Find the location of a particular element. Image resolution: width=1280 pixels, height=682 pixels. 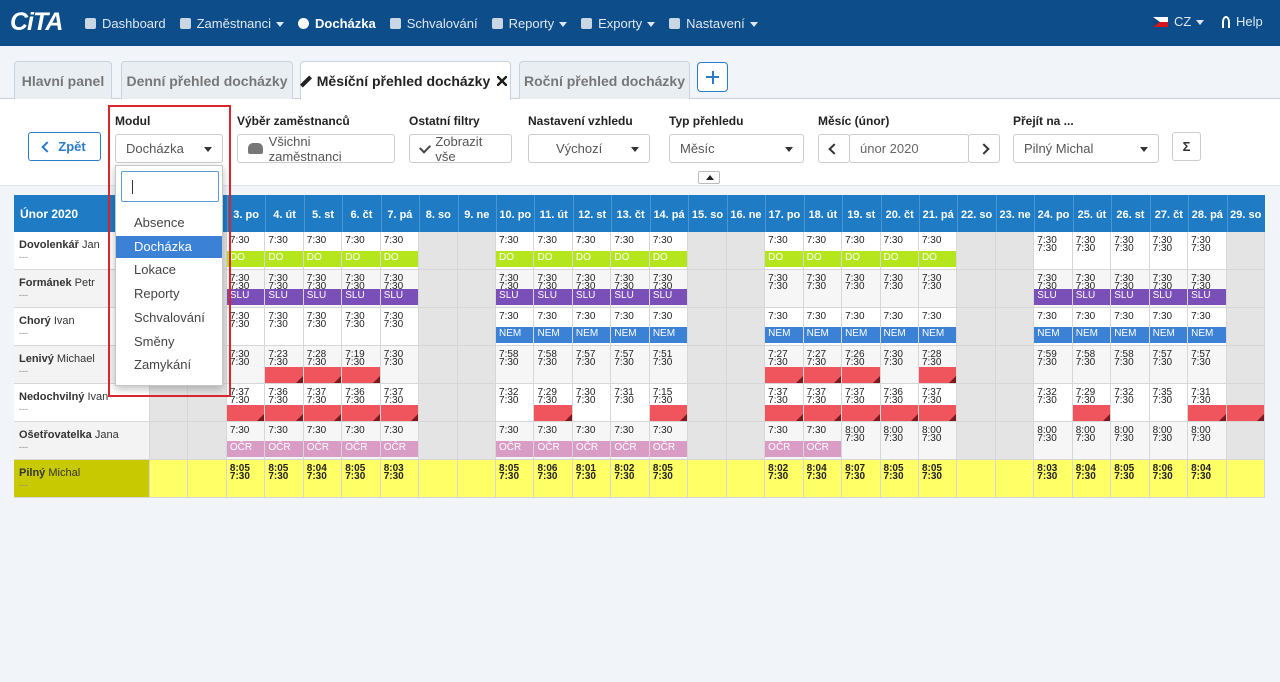

employee-cell: Nedochvilný Ivan --- is located at coordinates (82, 403).